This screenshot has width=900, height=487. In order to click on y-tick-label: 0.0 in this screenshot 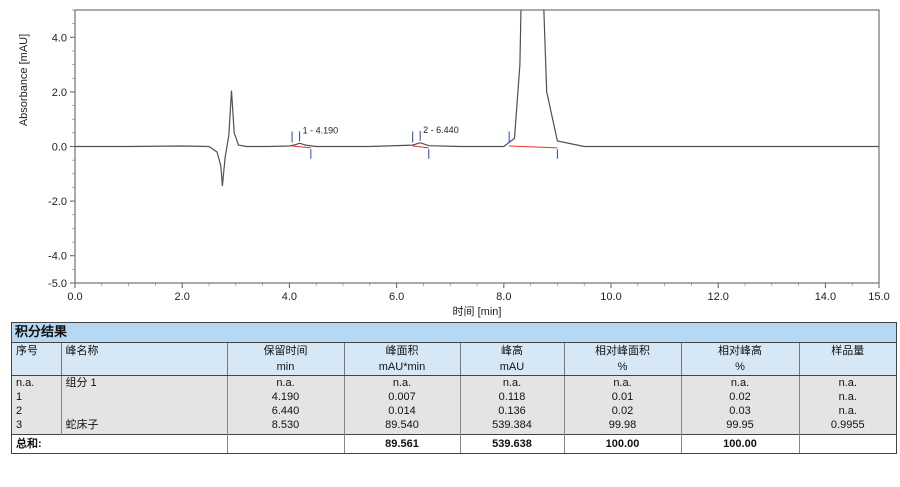, I will do `click(59, 148)`.